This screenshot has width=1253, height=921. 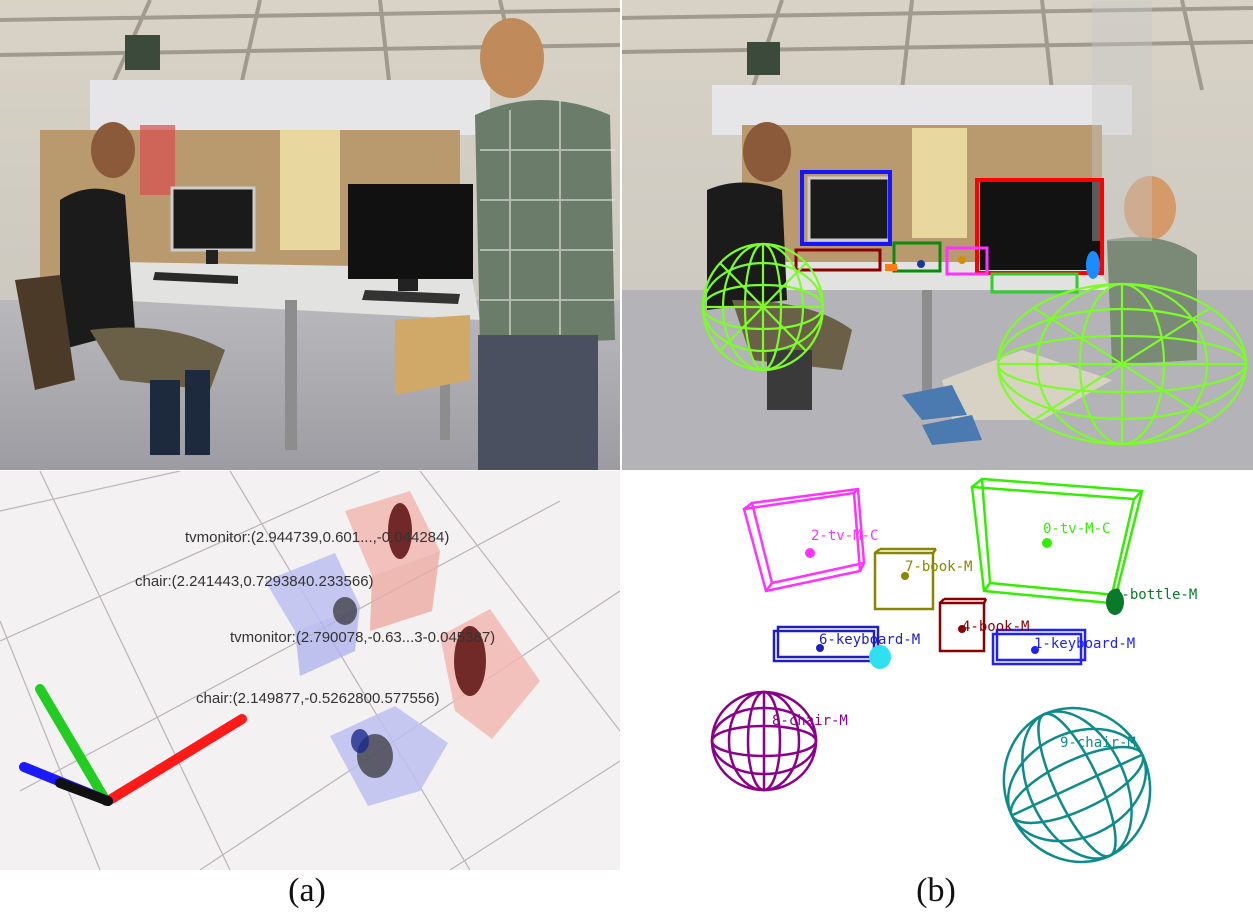 What do you see at coordinates (1115, 602) in the screenshot?
I see `bottle-marker` at bounding box center [1115, 602].